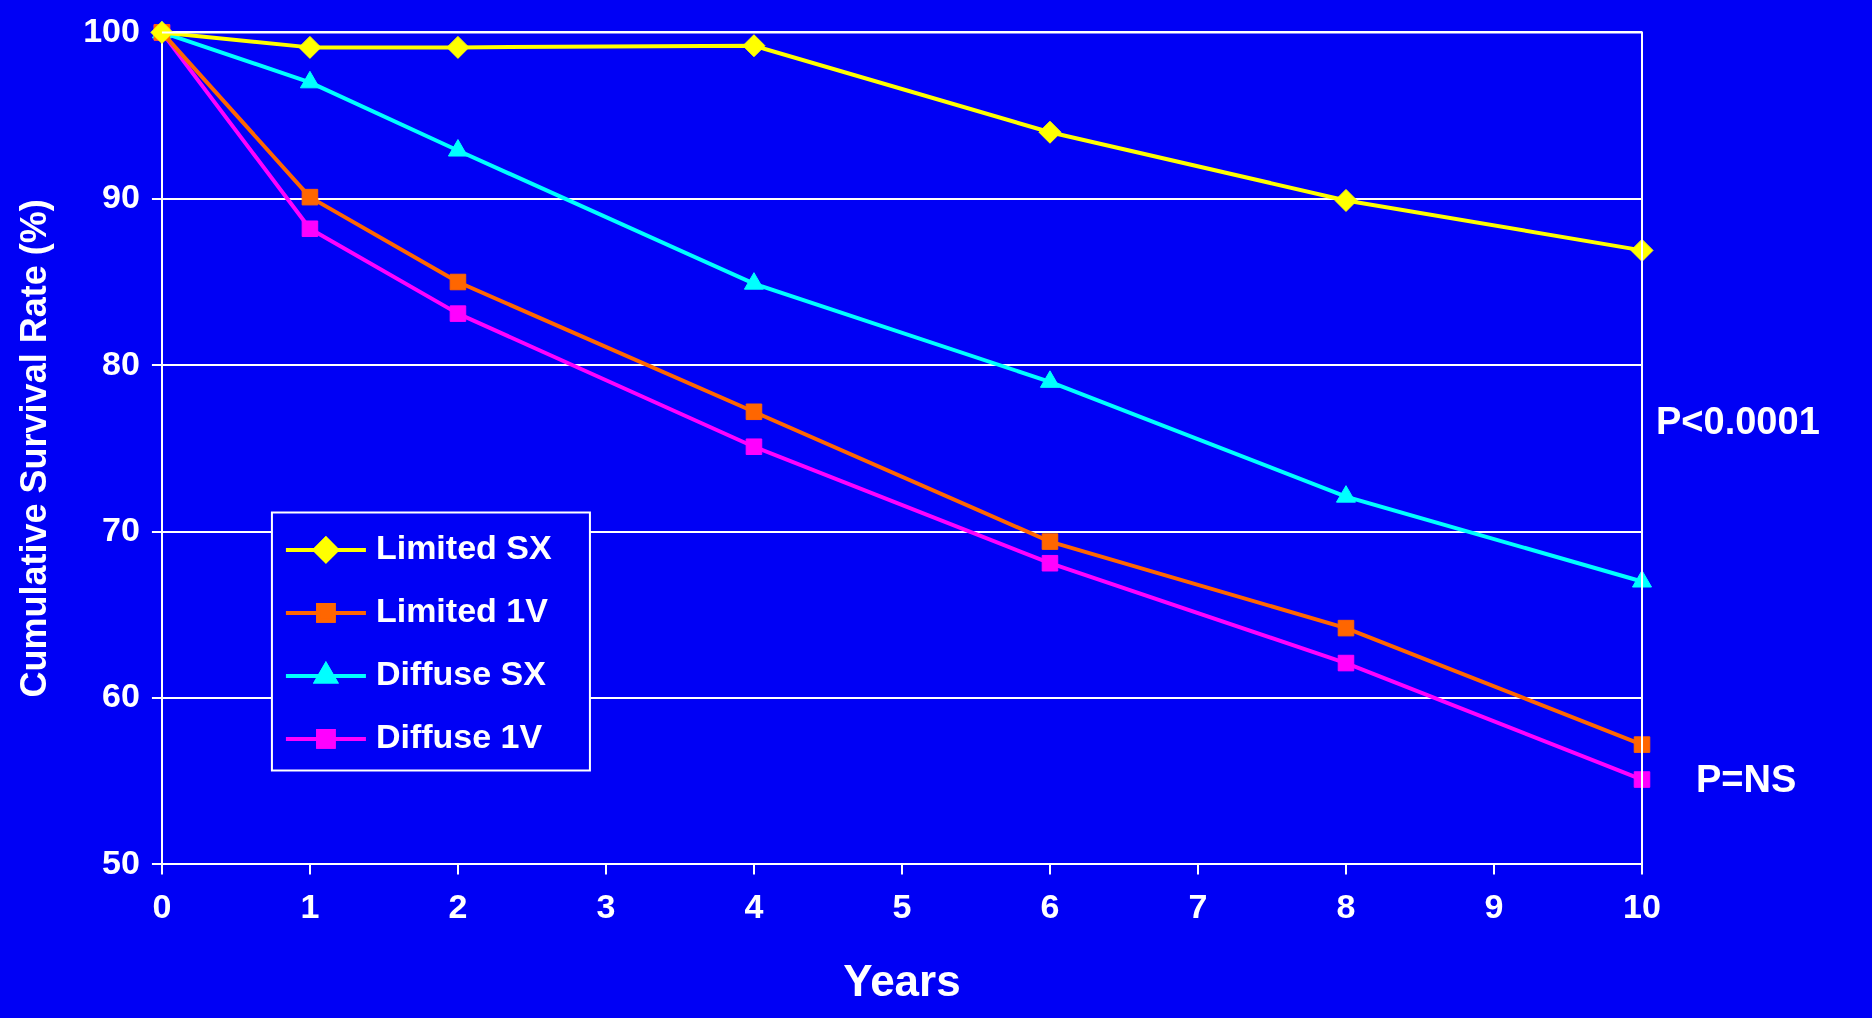 The image size is (1872, 1018). Describe the element at coordinates (1494, 906) in the screenshot. I see `x-tick-label: 9` at that location.